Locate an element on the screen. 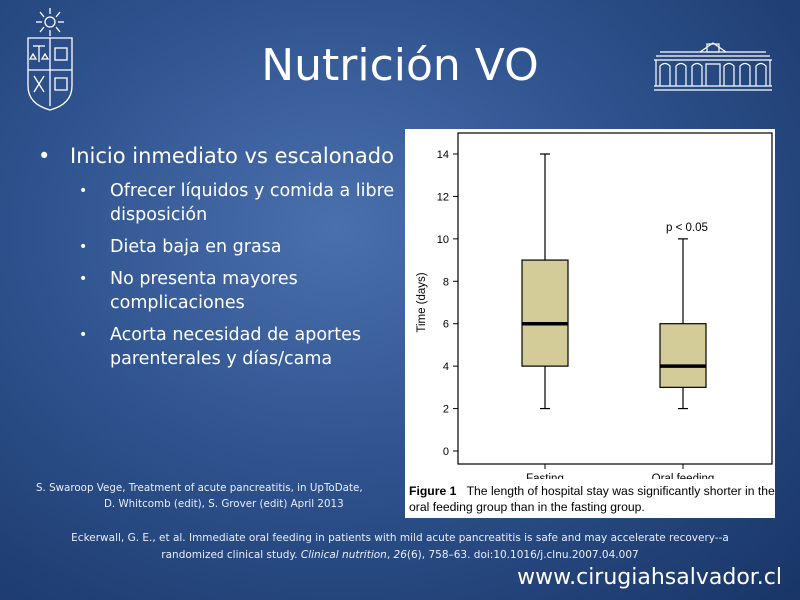  x-tick-label: Fasting is located at coordinates (545, 476).